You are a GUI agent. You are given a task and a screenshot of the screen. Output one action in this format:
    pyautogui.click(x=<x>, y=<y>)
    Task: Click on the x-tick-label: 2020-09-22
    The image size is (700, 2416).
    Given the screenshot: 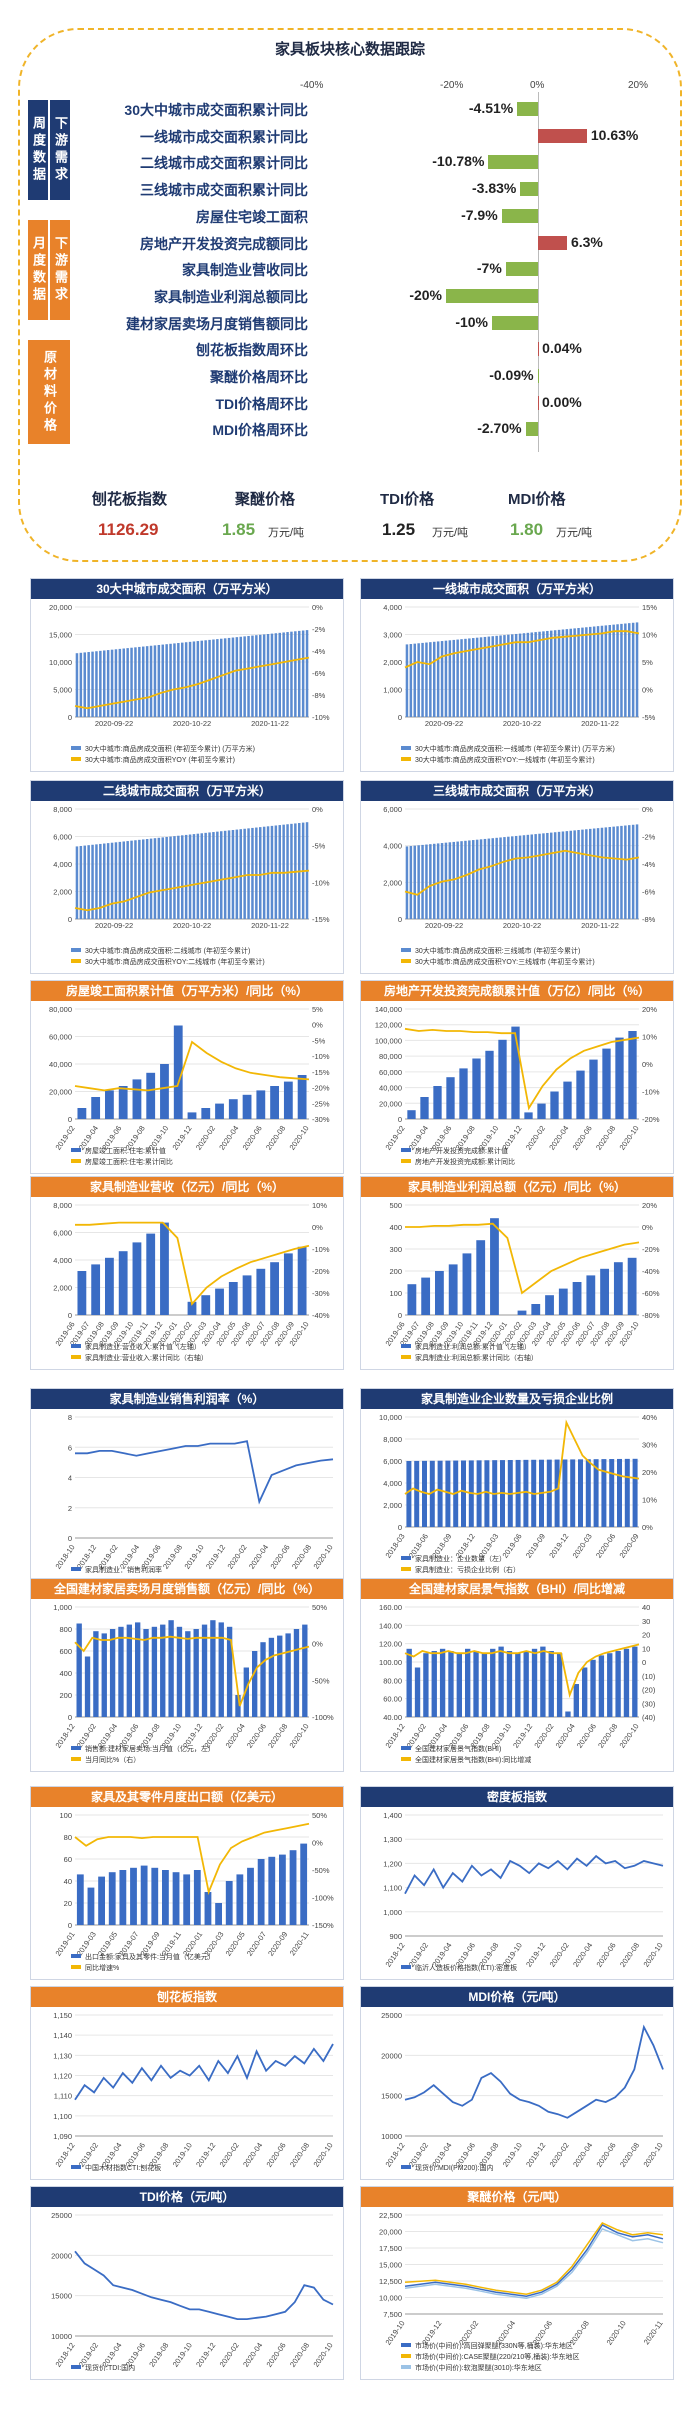 What is the action you would take?
    pyautogui.click(x=444, y=723)
    